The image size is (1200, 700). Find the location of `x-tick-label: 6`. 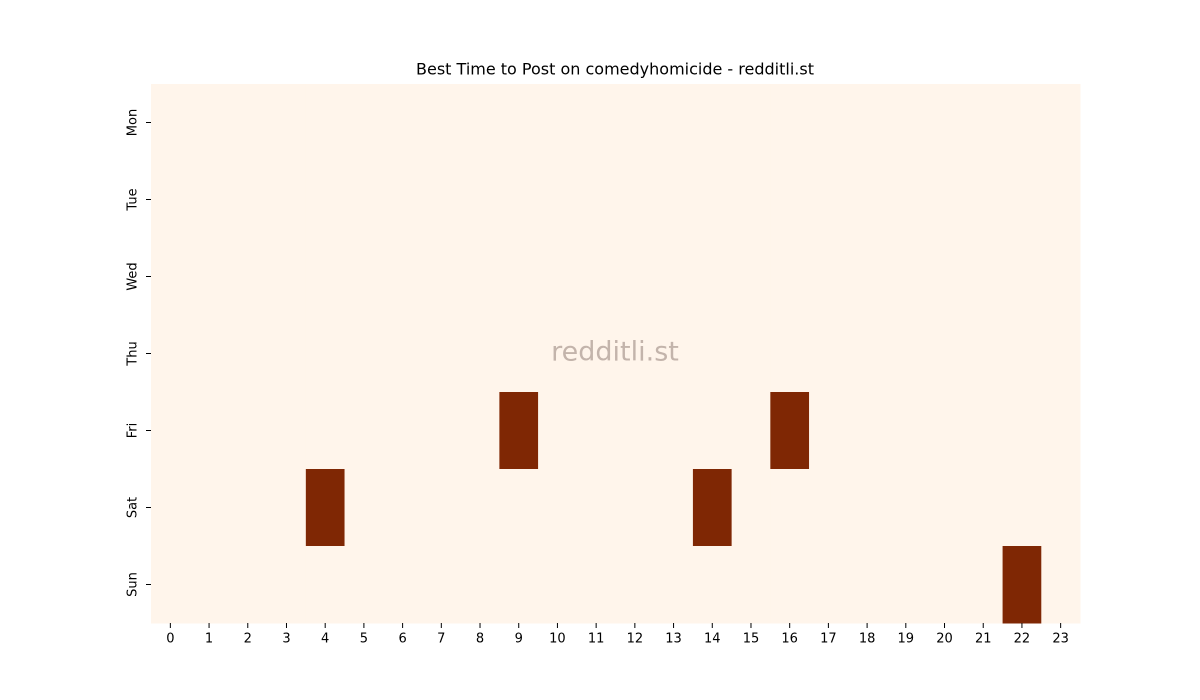

x-tick-label: 6 is located at coordinates (402, 639).